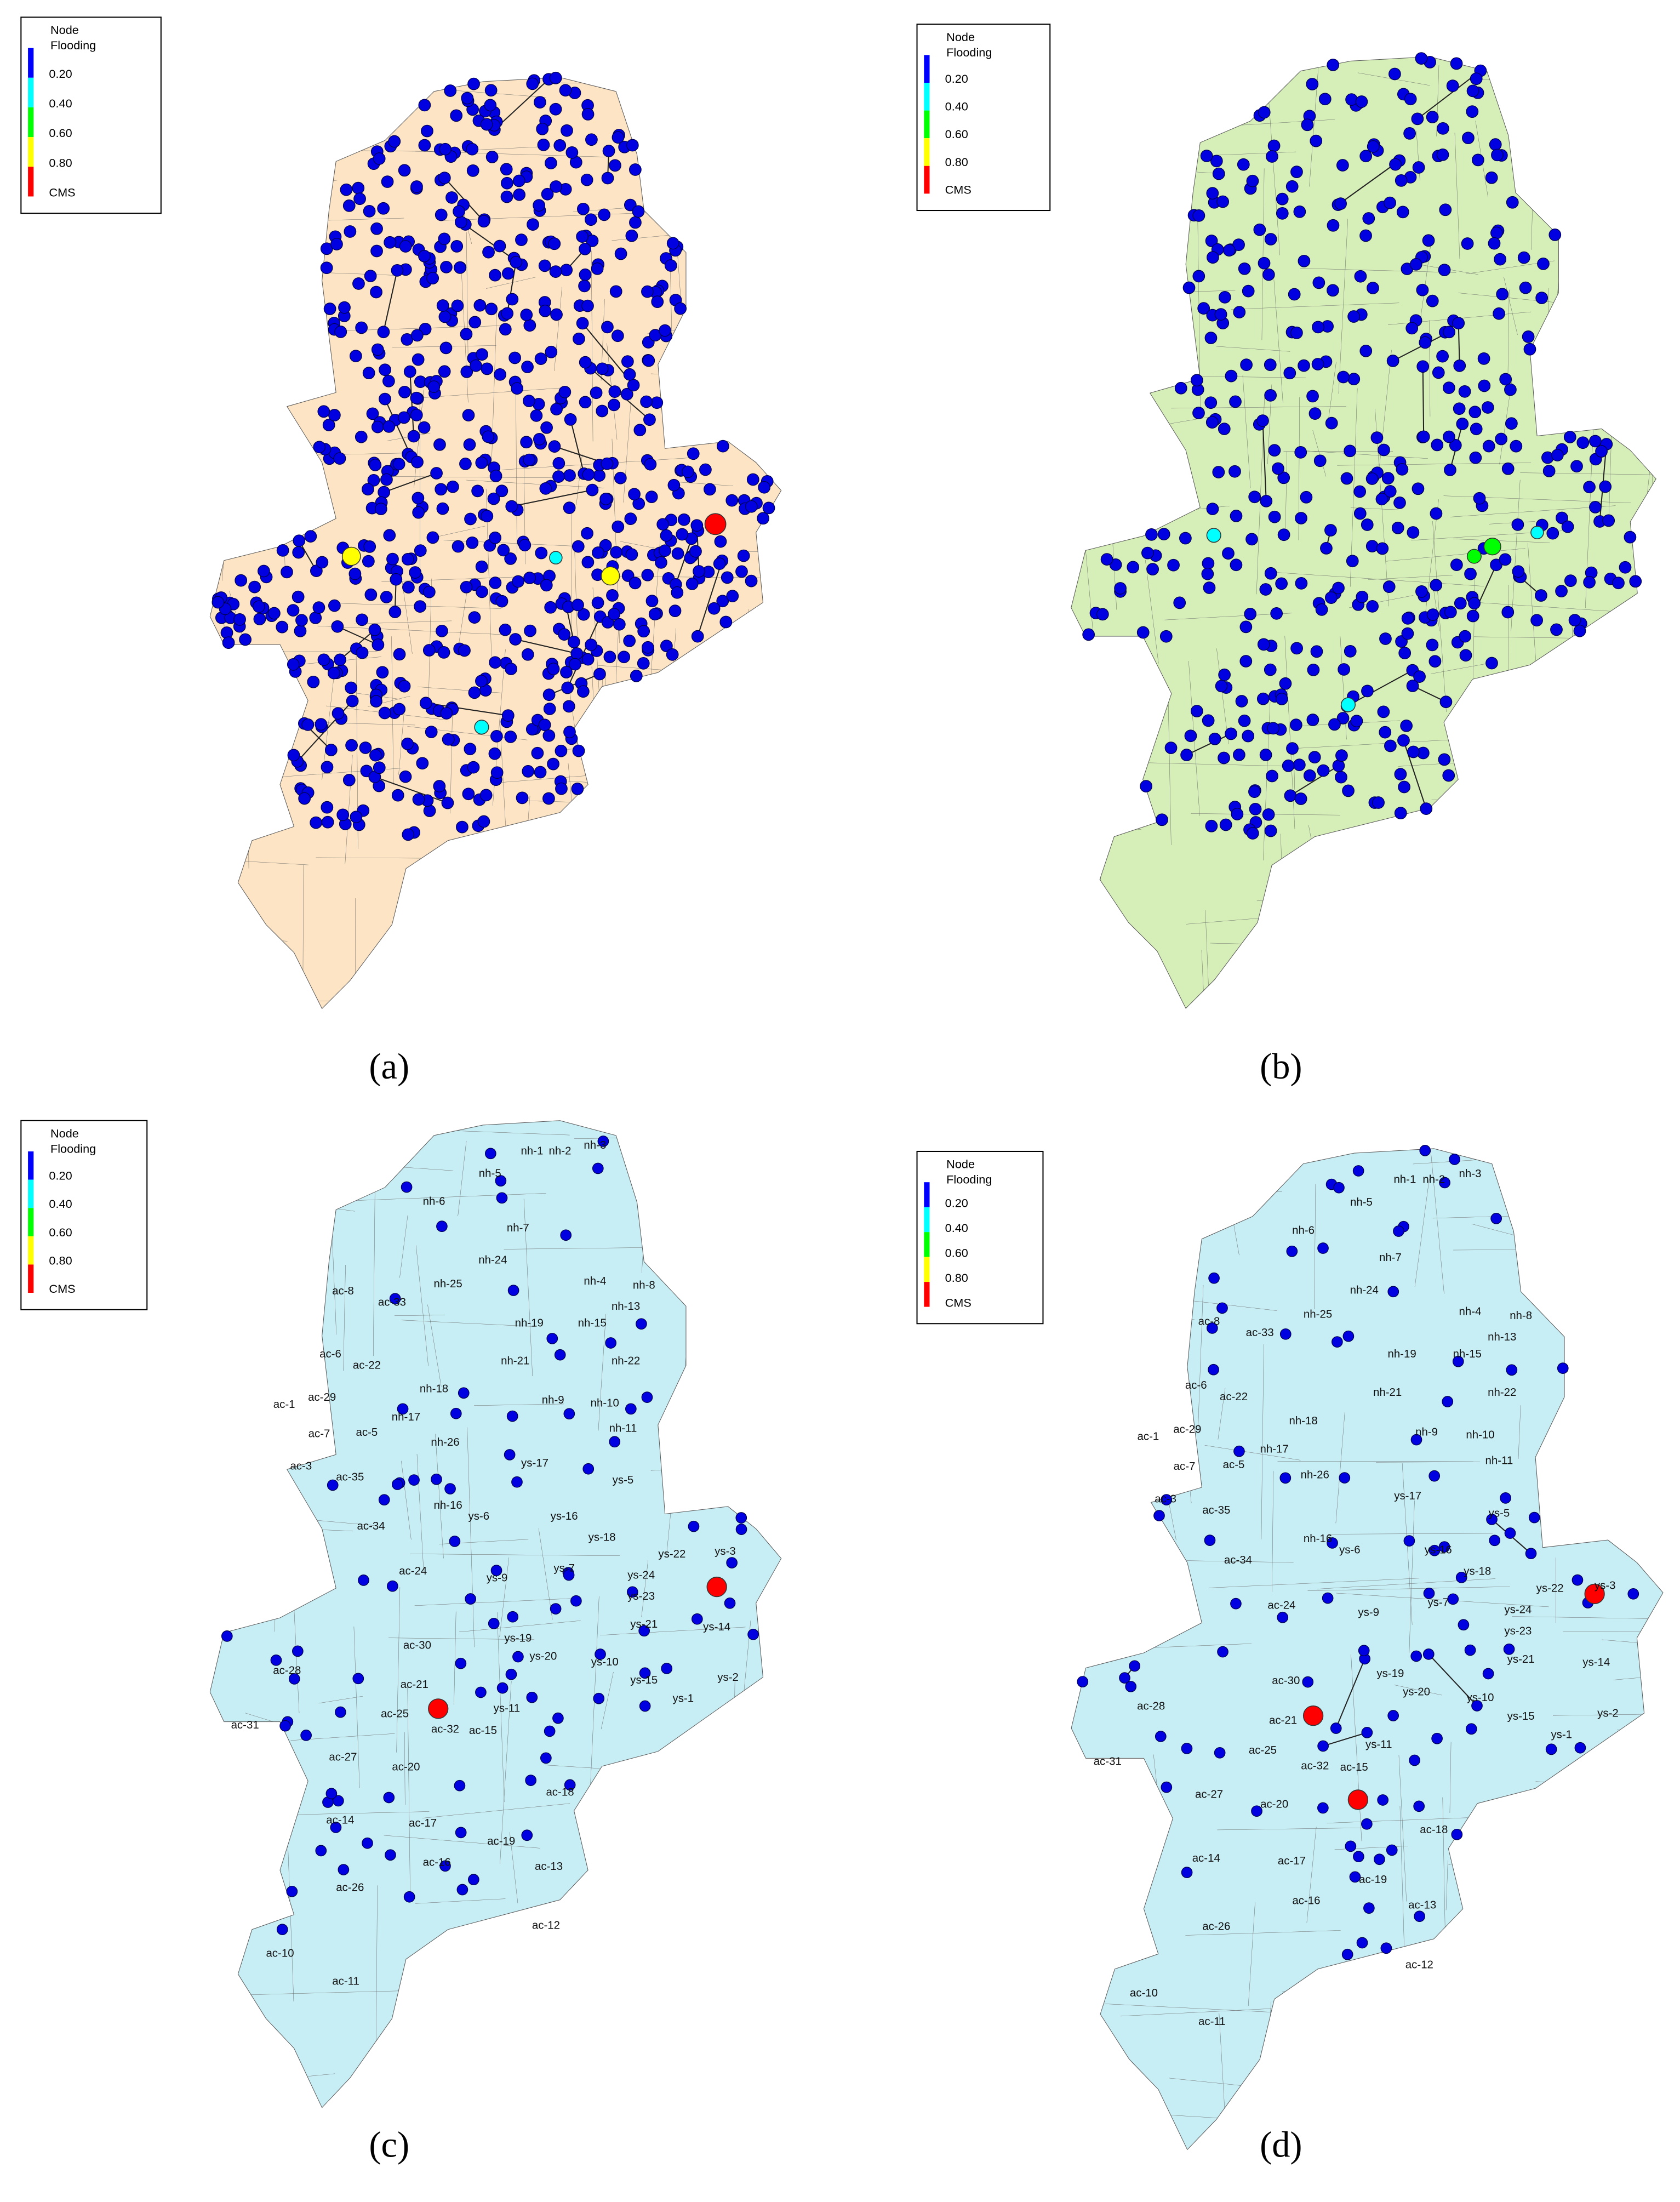 This screenshot has height=2202, width=1680. Describe the element at coordinates (434, 1201) in the screenshot. I see `zone-label: nh-6` at that location.